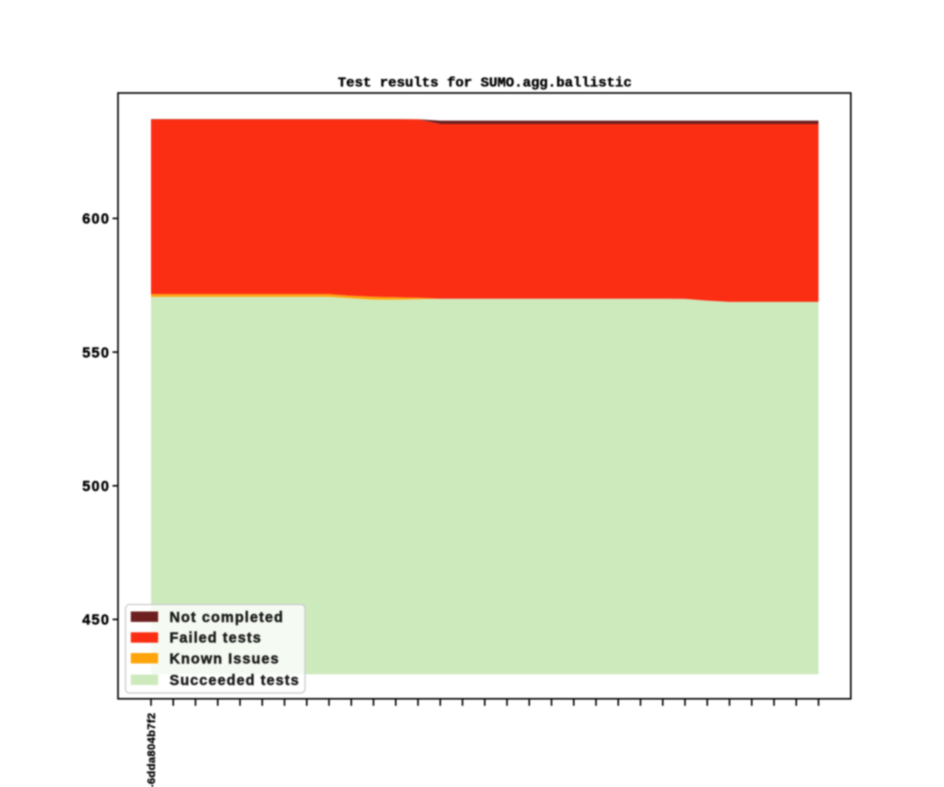 The height and width of the screenshot is (787, 944). I want to click on svg-text: Known Issues, so click(225, 659).